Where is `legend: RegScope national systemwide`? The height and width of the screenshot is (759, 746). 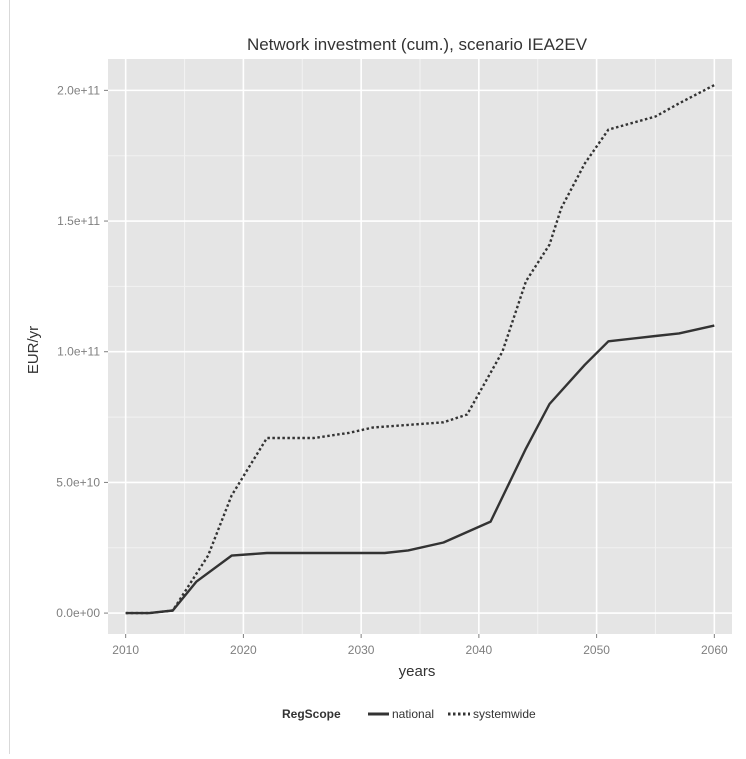 legend: RegScope national systemwide is located at coordinates (409, 714).